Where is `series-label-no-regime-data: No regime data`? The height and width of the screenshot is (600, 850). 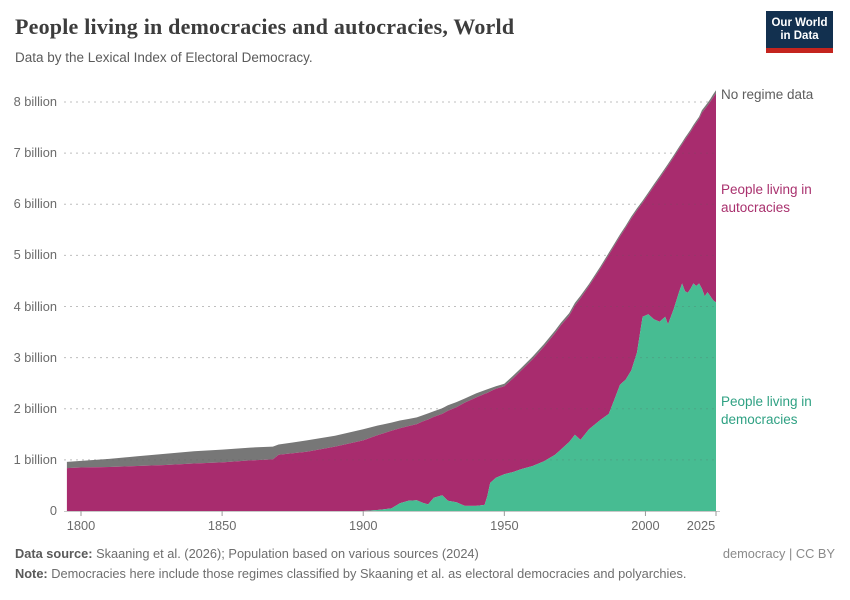
series-label-no-regime-data: No regime data is located at coordinates (767, 94).